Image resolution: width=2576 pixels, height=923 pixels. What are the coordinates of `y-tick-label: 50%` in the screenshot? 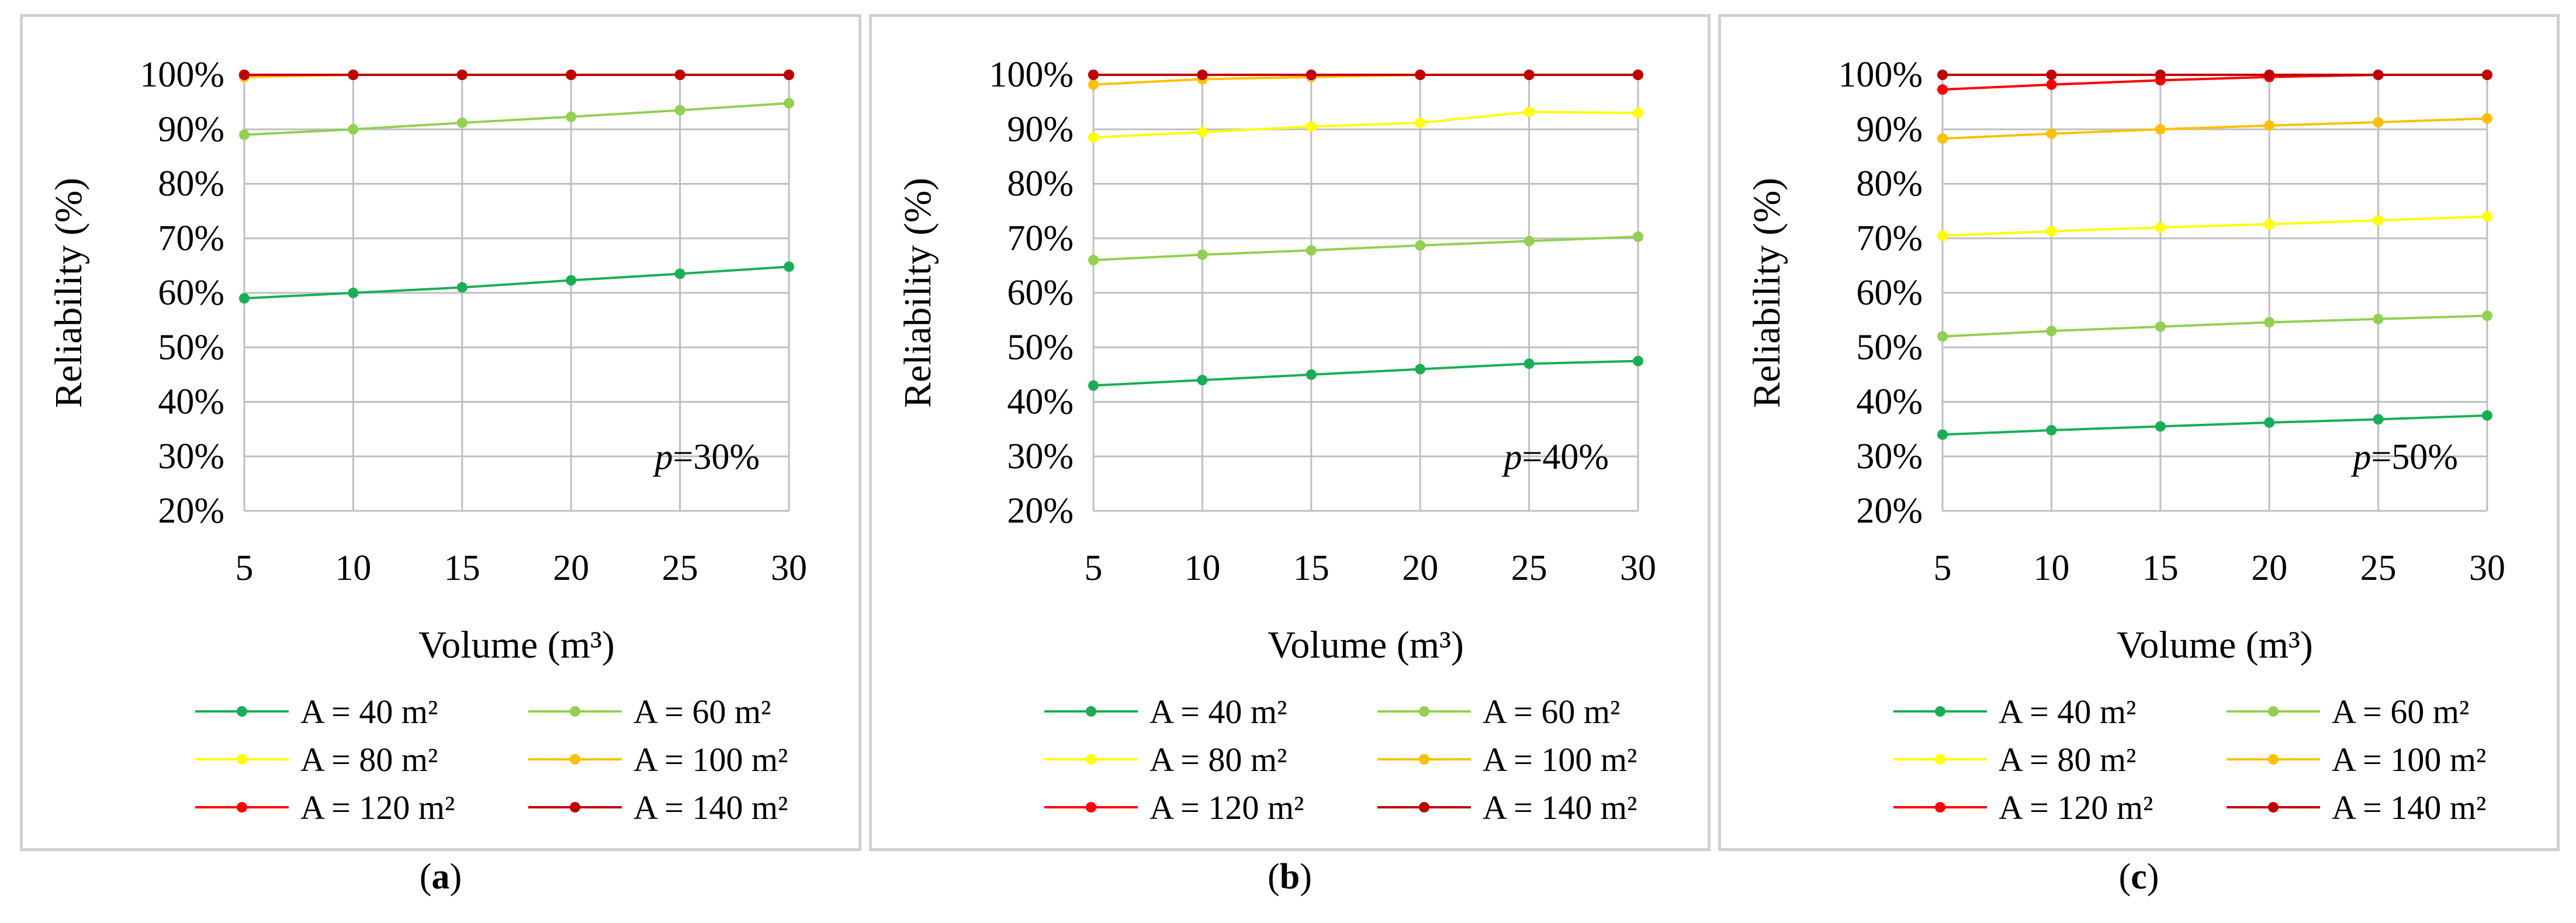 It's located at (1040, 347).